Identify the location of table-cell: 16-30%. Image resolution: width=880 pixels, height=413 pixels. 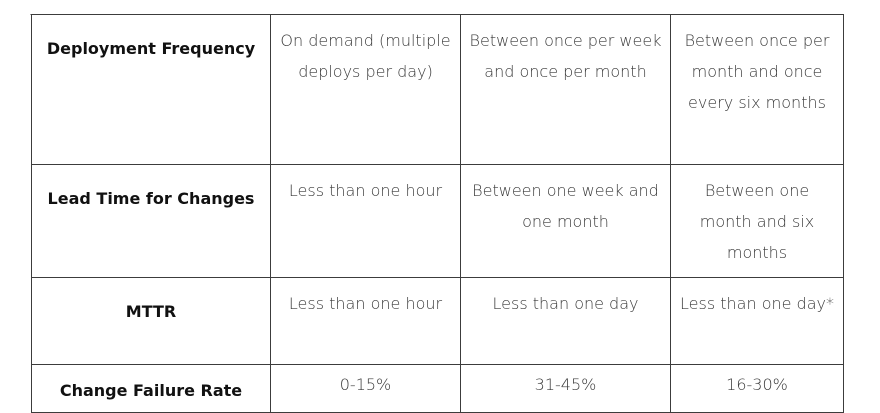
(757, 388).